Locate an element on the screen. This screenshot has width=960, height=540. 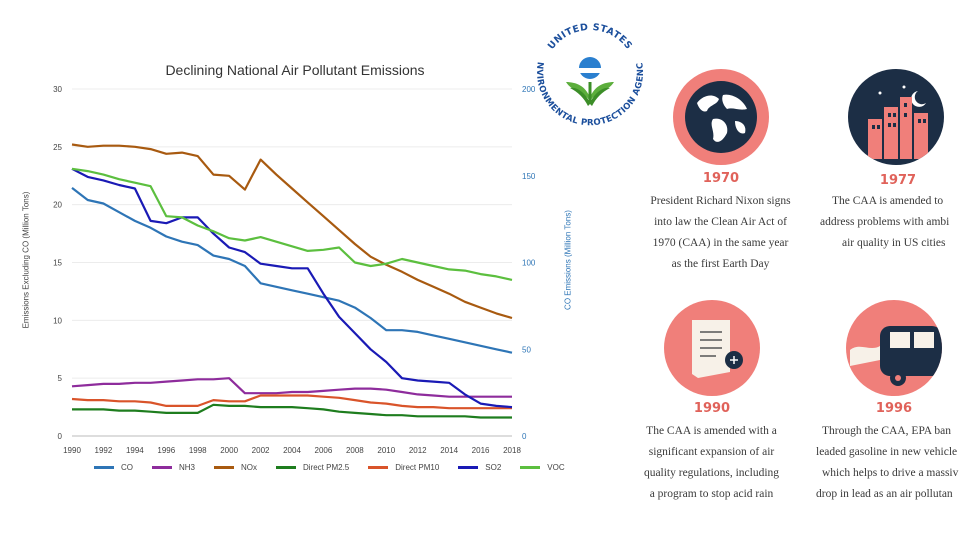
x-tick-label: 2006 is located at coordinates (324, 450).